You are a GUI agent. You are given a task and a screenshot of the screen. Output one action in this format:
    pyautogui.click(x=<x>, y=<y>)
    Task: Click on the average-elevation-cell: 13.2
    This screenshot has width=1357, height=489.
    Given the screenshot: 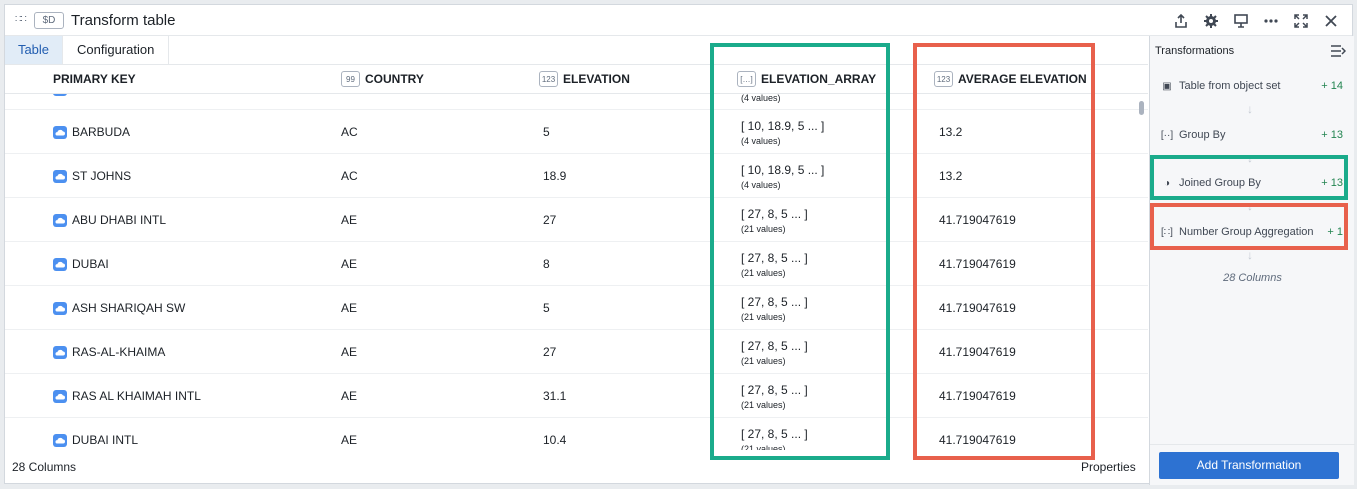 What is the action you would take?
    pyautogui.click(x=951, y=176)
    